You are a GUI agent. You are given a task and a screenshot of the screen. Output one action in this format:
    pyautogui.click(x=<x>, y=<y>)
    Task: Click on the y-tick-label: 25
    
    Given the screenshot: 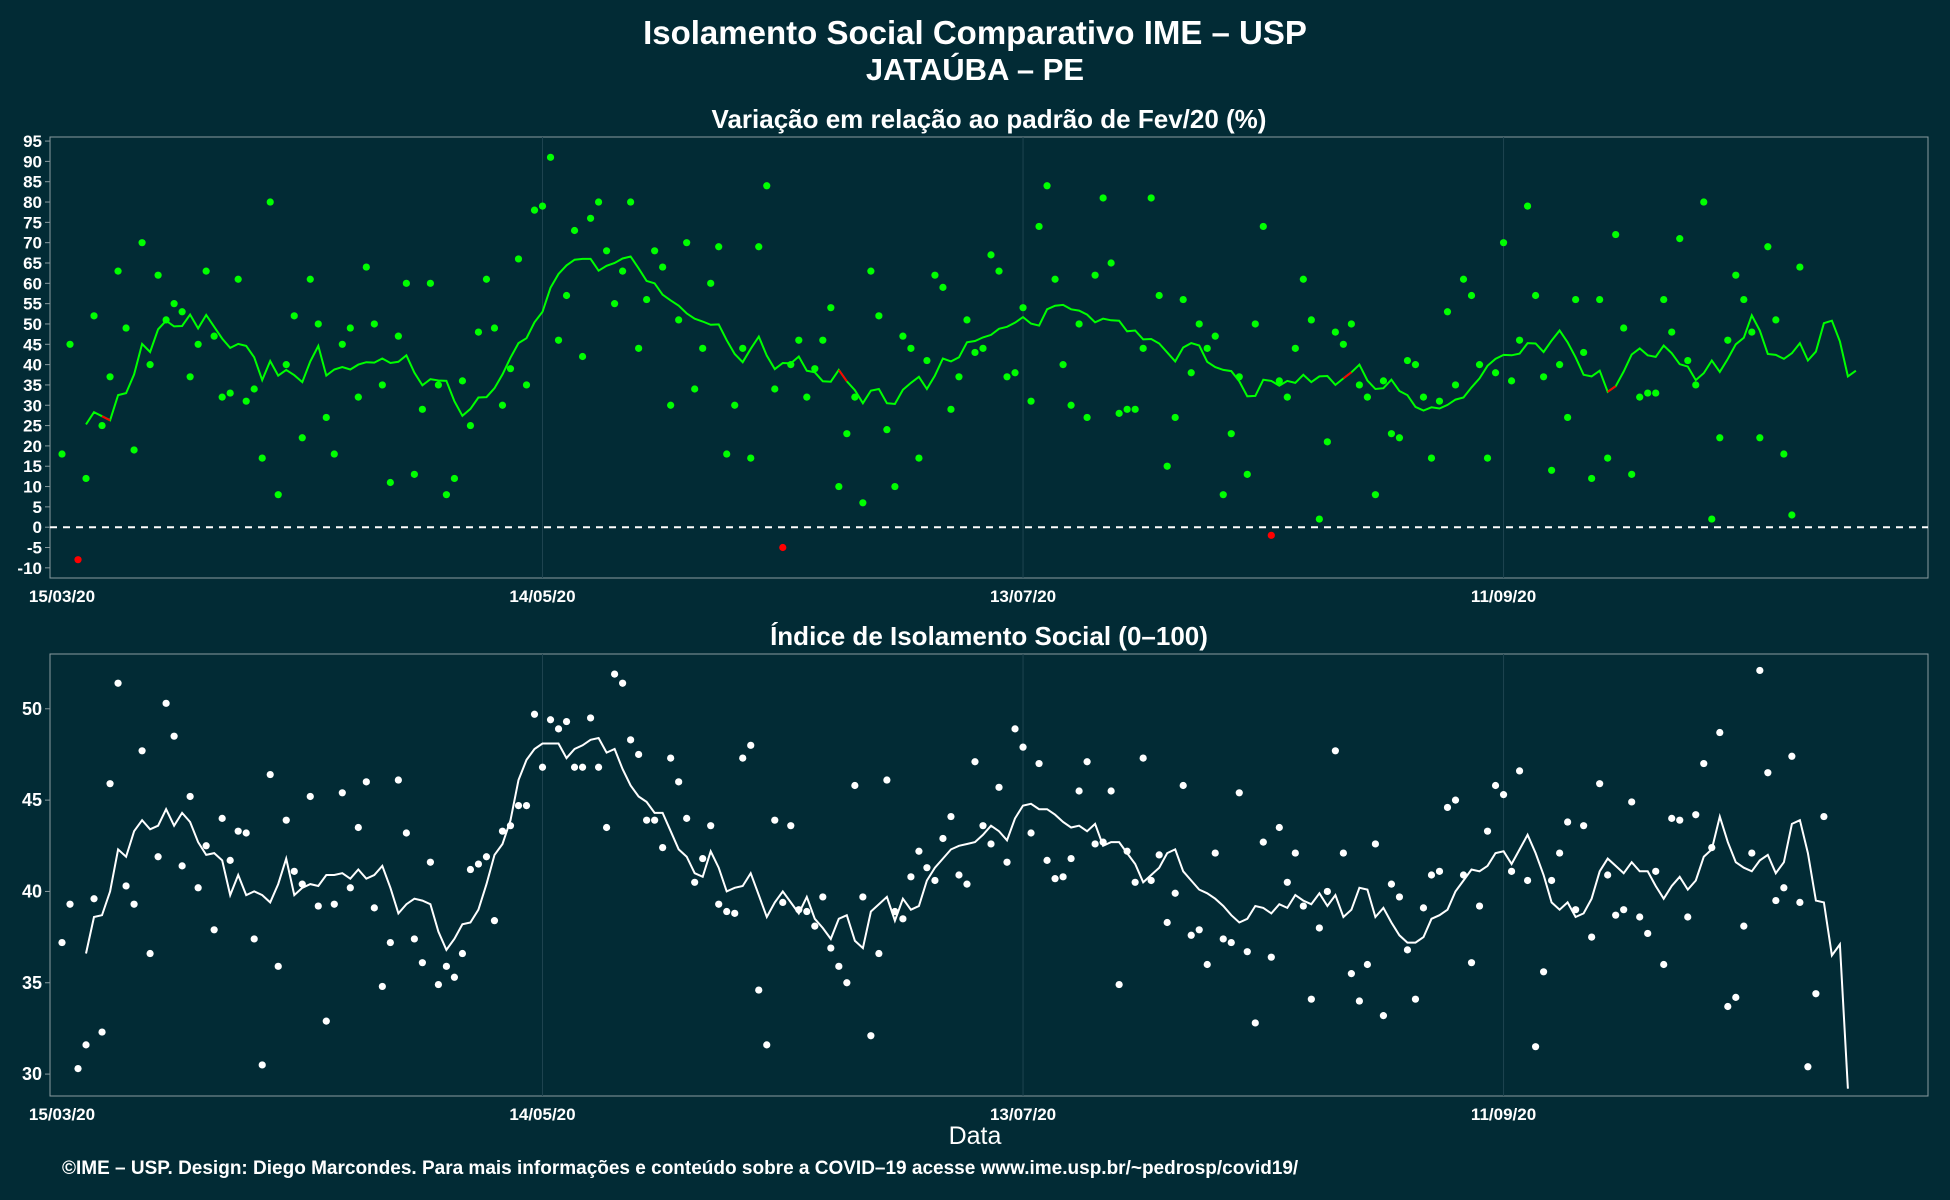 What is the action you would take?
    pyautogui.click(x=32, y=426)
    